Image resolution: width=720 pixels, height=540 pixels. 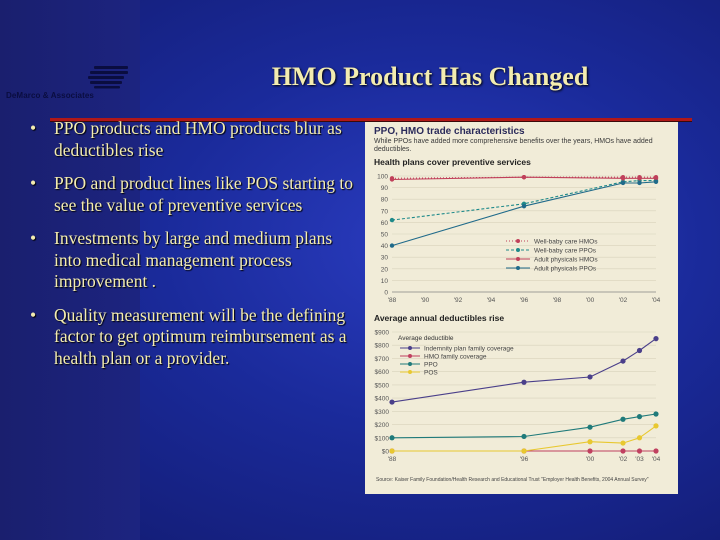 What do you see at coordinates (449, 131) in the screenshot?
I see `figure-title: PPO, HMO trade characteristics` at bounding box center [449, 131].